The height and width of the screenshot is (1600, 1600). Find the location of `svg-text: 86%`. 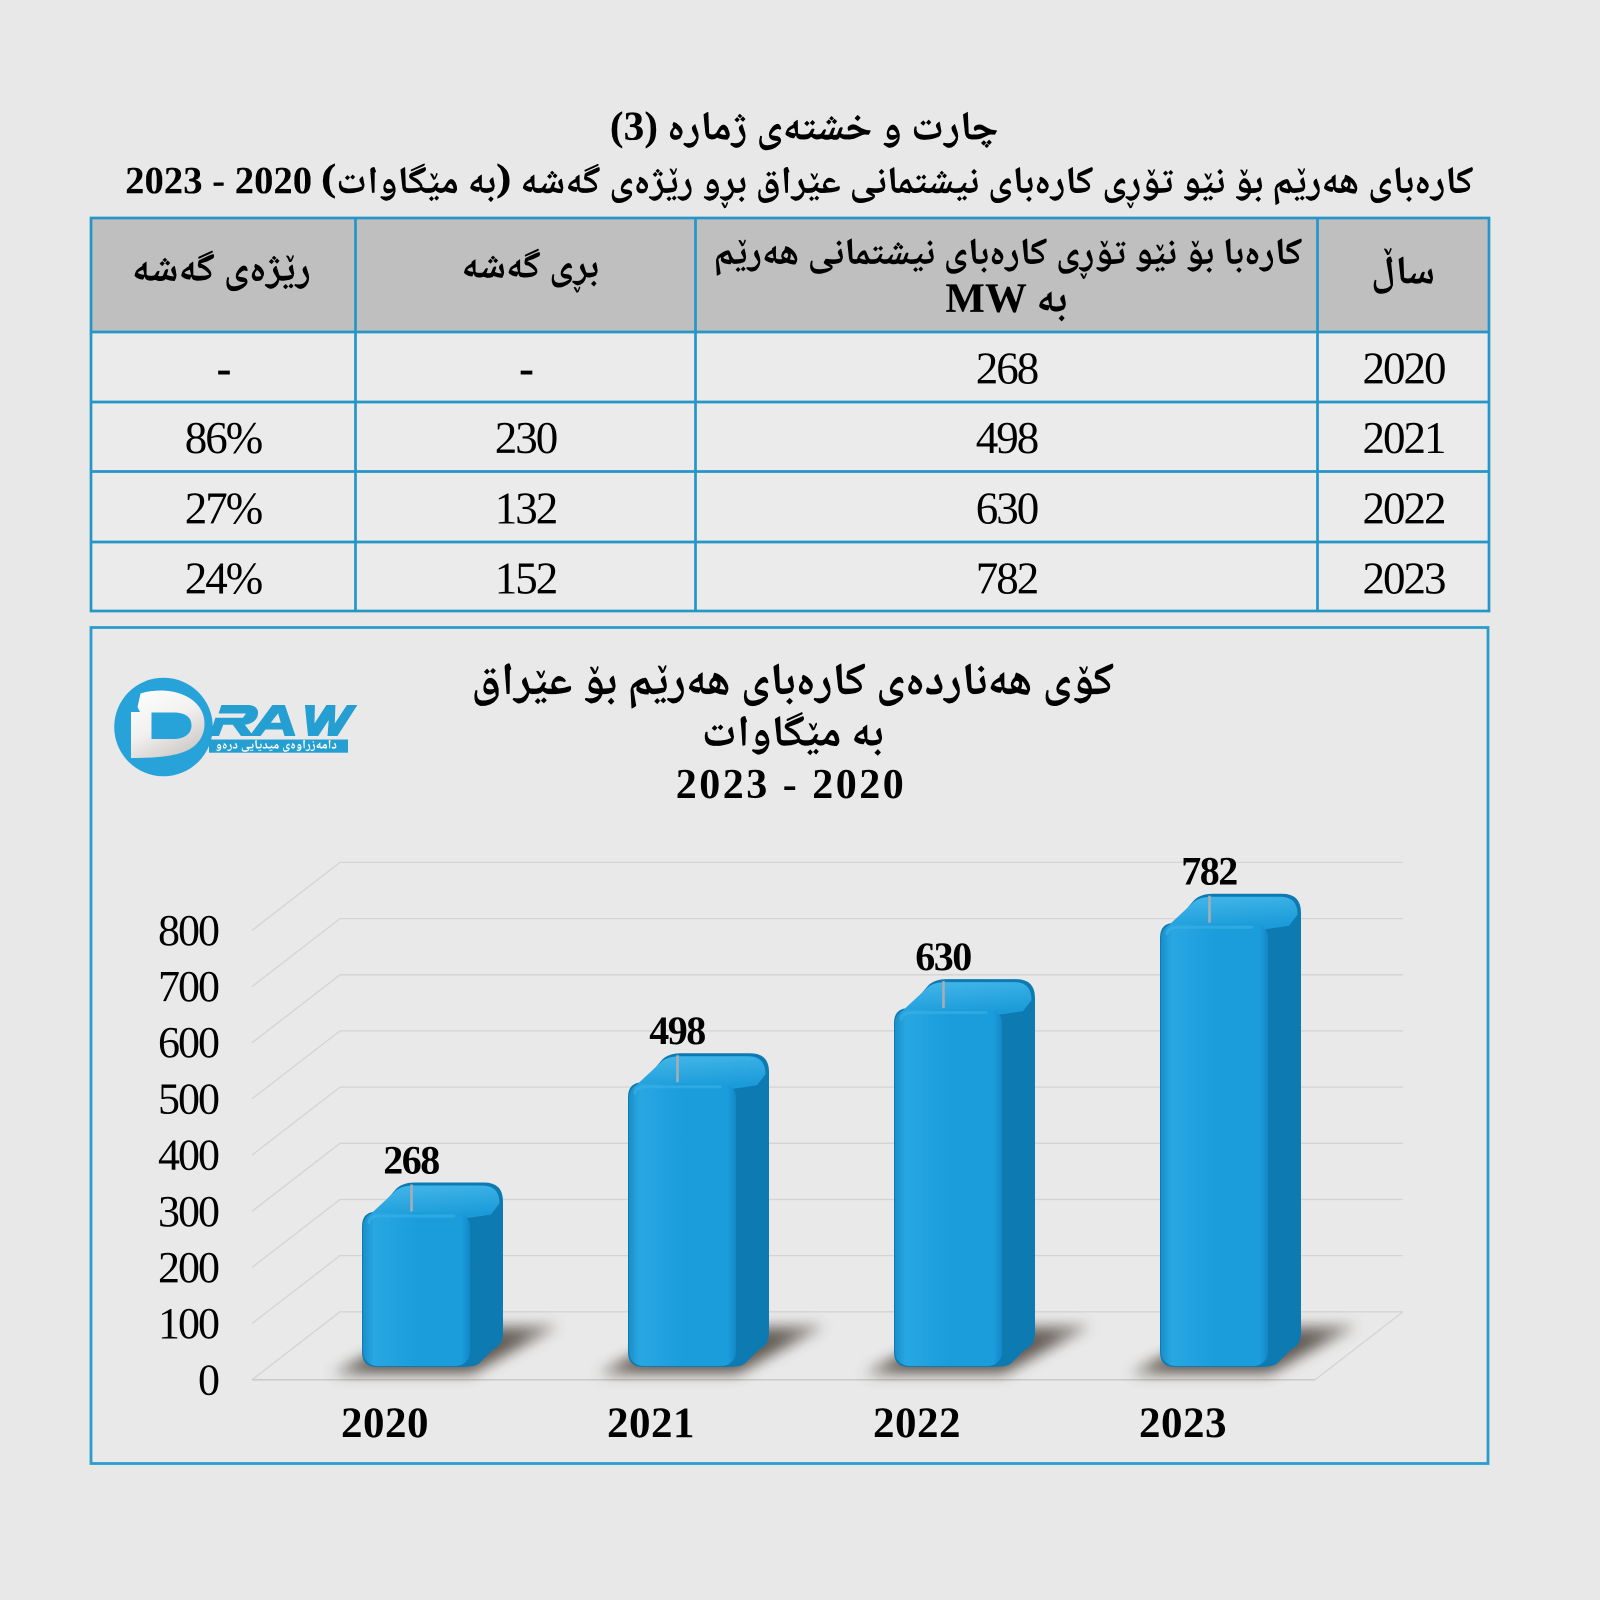

svg-text: 86% is located at coordinates (223, 438).